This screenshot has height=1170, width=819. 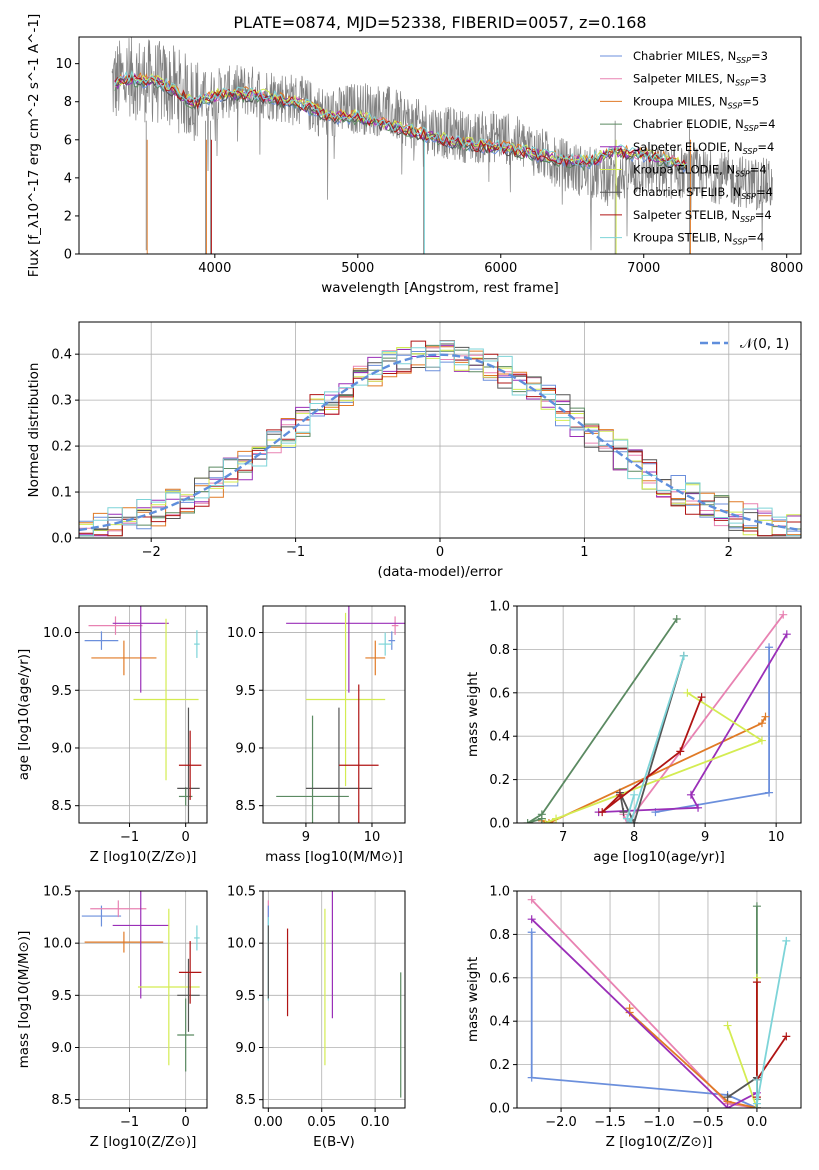 What do you see at coordinates (400, 118) in the screenshot?
I see `model-spectrum-krou_stelib` at bounding box center [400, 118].